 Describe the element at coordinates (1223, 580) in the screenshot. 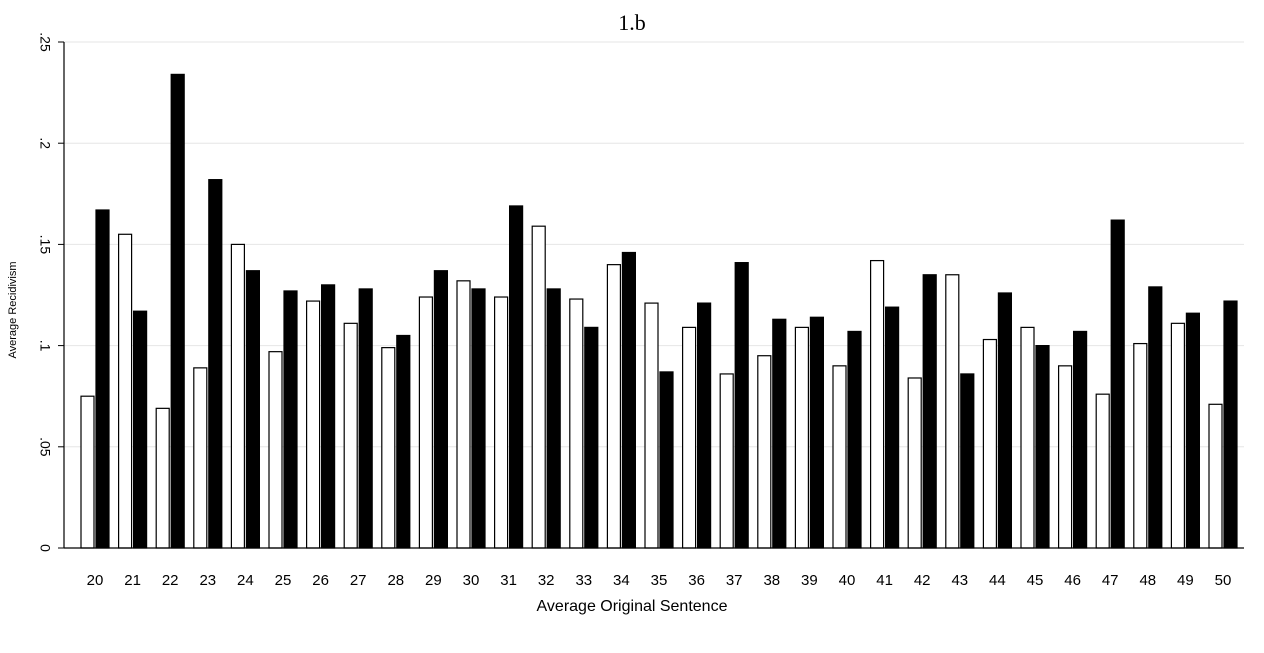

I see `x-tick-label: 50` at that location.